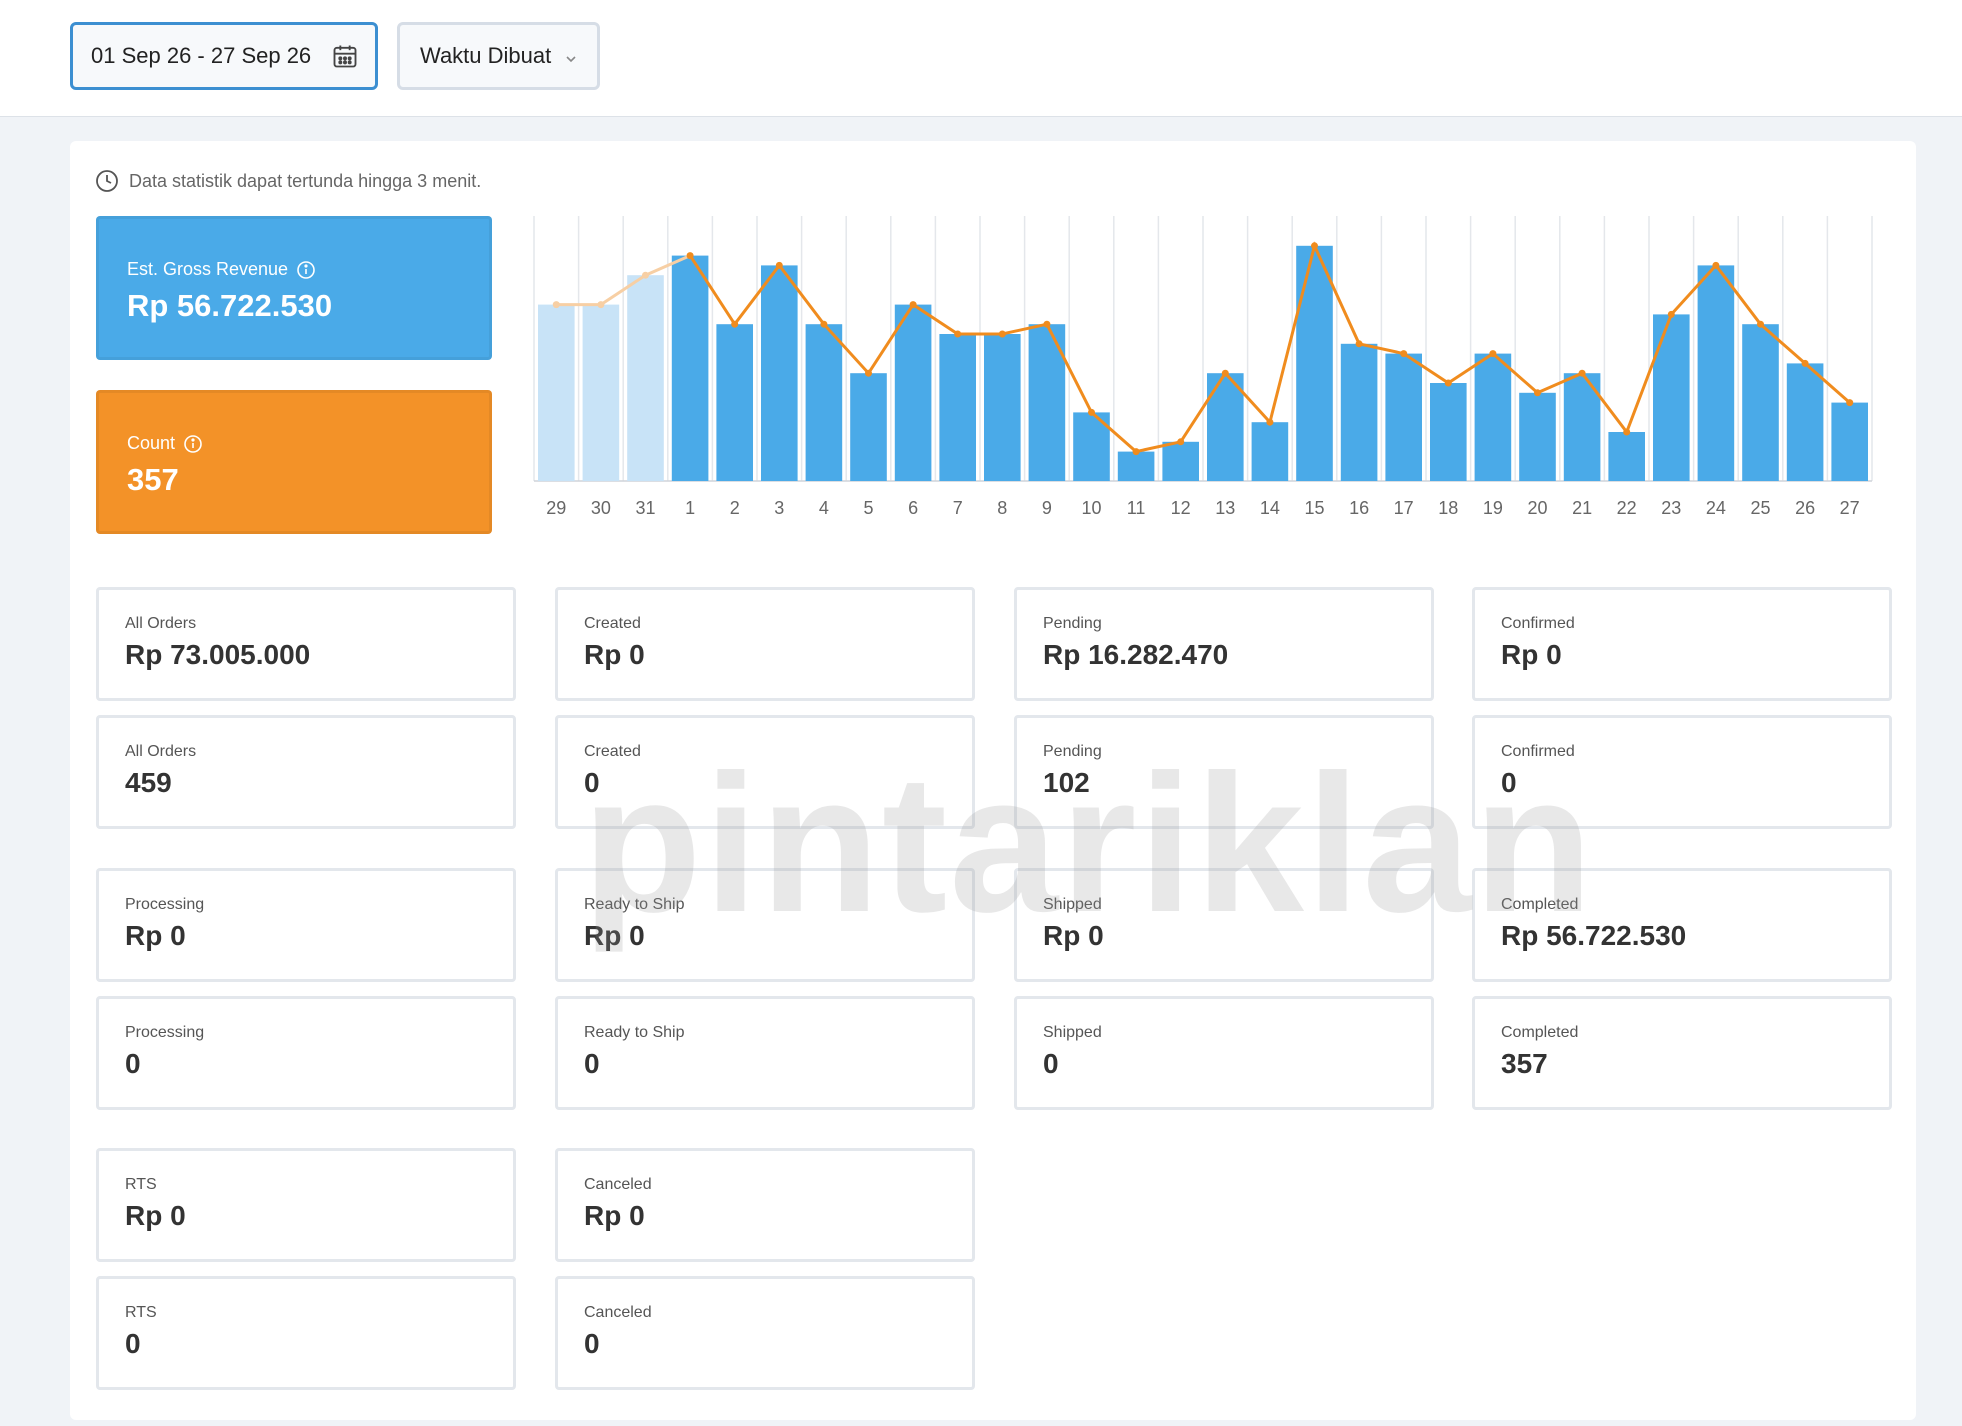  What do you see at coordinates (306, 772) in the screenshot?
I see `status-card: All Orders 459` at bounding box center [306, 772].